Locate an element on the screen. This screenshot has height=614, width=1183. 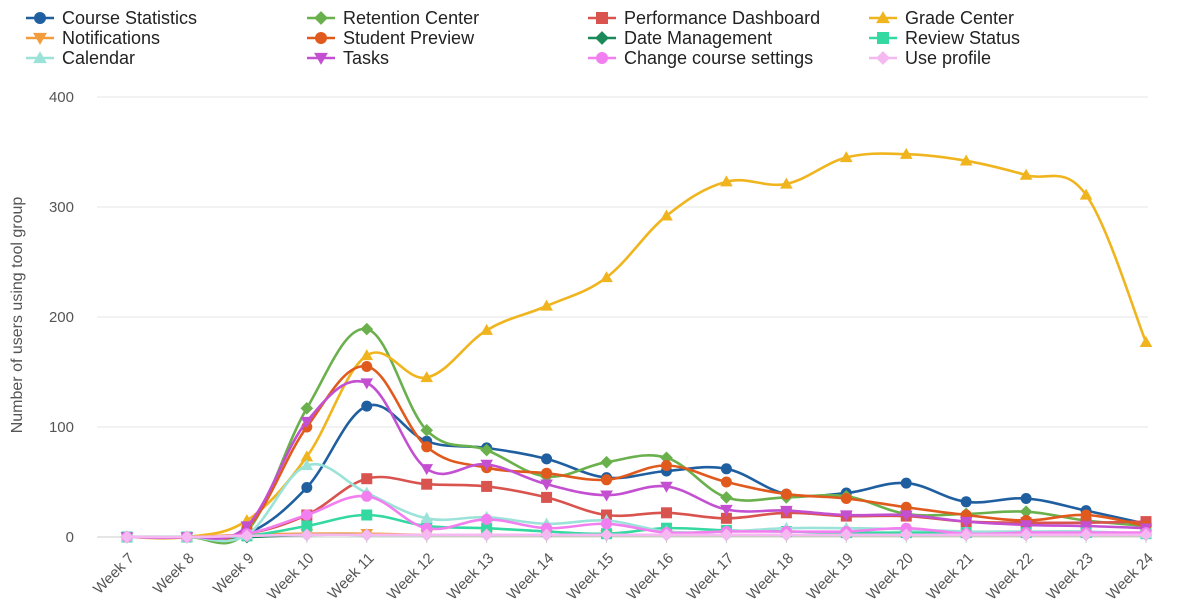
legend-item-calendar: Calendar is located at coordinates (80, 58).